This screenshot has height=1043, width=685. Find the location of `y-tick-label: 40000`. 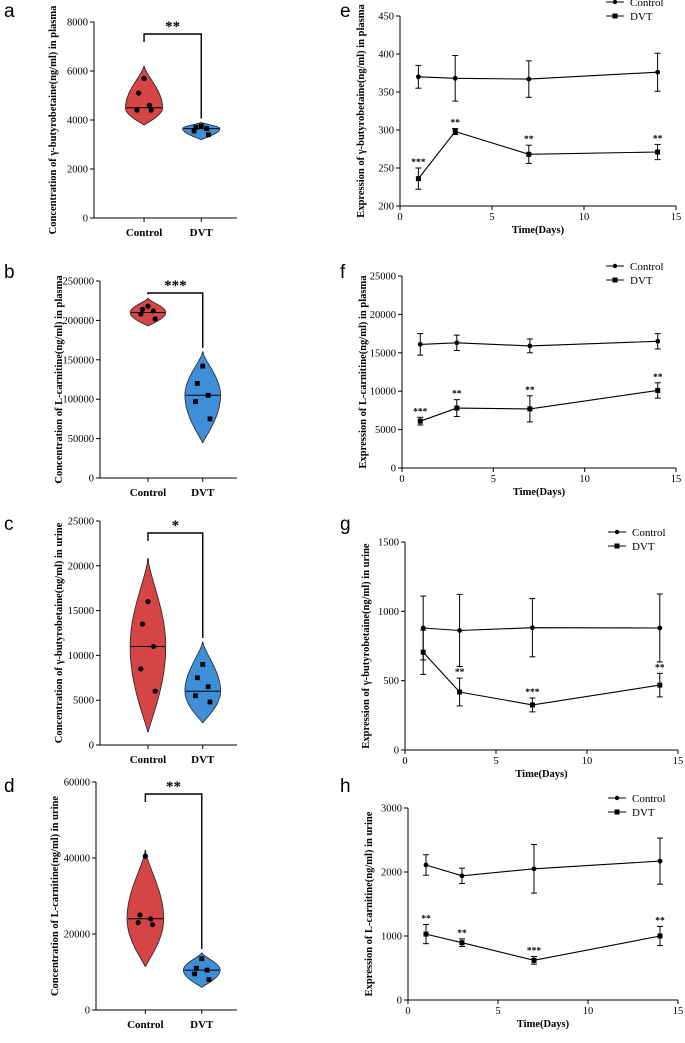

y-tick-label: 40000 is located at coordinates (77, 859).